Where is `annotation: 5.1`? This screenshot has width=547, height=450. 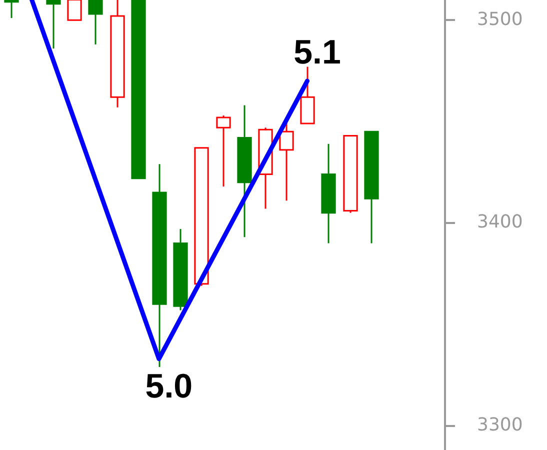
annotation: 5.1 is located at coordinates (317, 52).